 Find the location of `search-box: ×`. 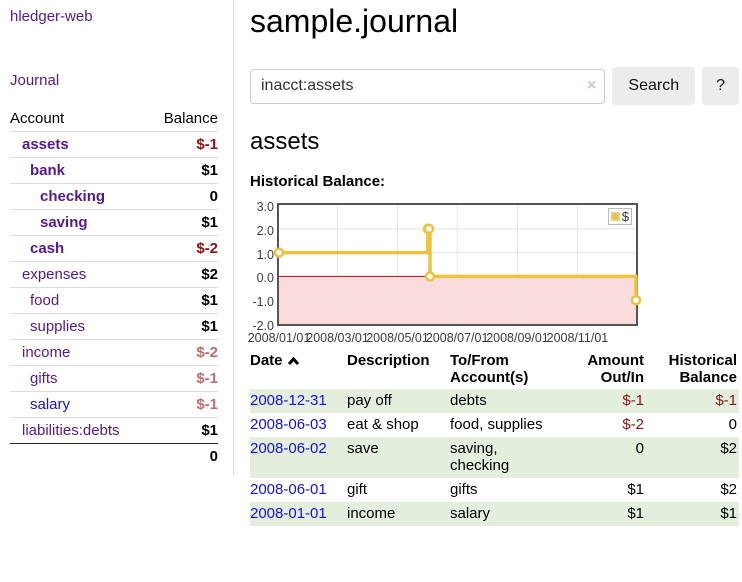

search-box: × is located at coordinates (428, 86).